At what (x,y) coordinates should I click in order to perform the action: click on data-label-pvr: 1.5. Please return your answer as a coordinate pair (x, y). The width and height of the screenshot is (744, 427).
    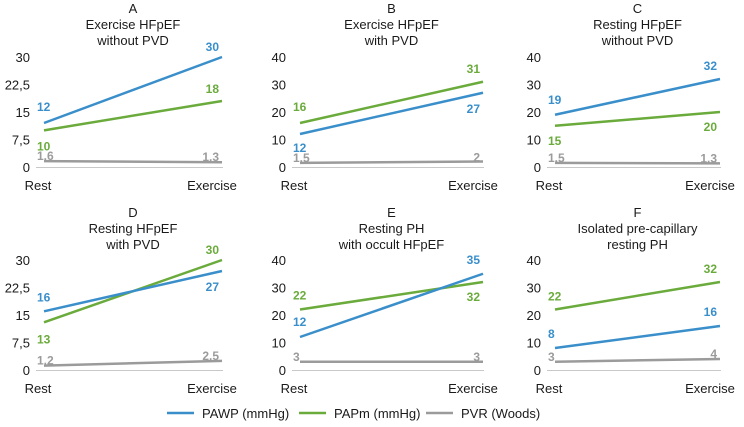
    Looking at the image, I should click on (301, 158).